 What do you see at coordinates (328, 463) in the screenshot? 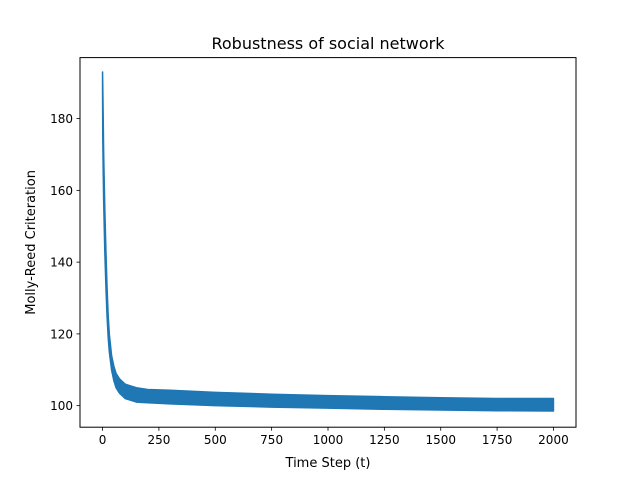
I see `x-axis-label: Time Step (t)` at bounding box center [328, 463].